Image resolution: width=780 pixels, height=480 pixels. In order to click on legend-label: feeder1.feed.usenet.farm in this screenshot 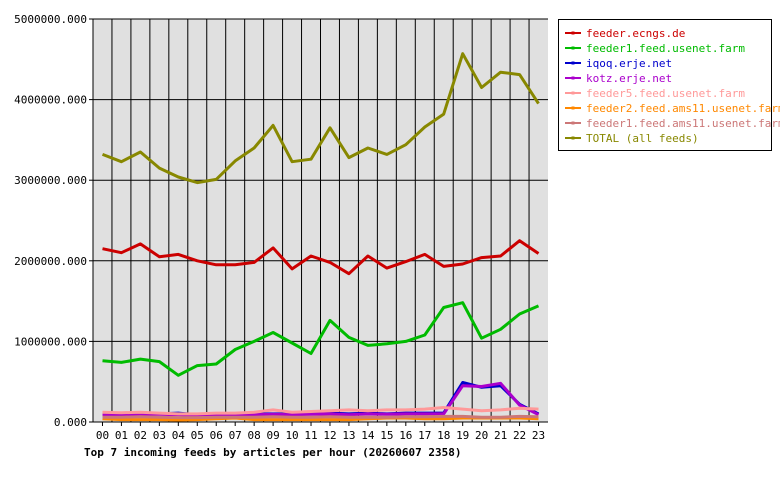, I will do `click(665, 48)`.